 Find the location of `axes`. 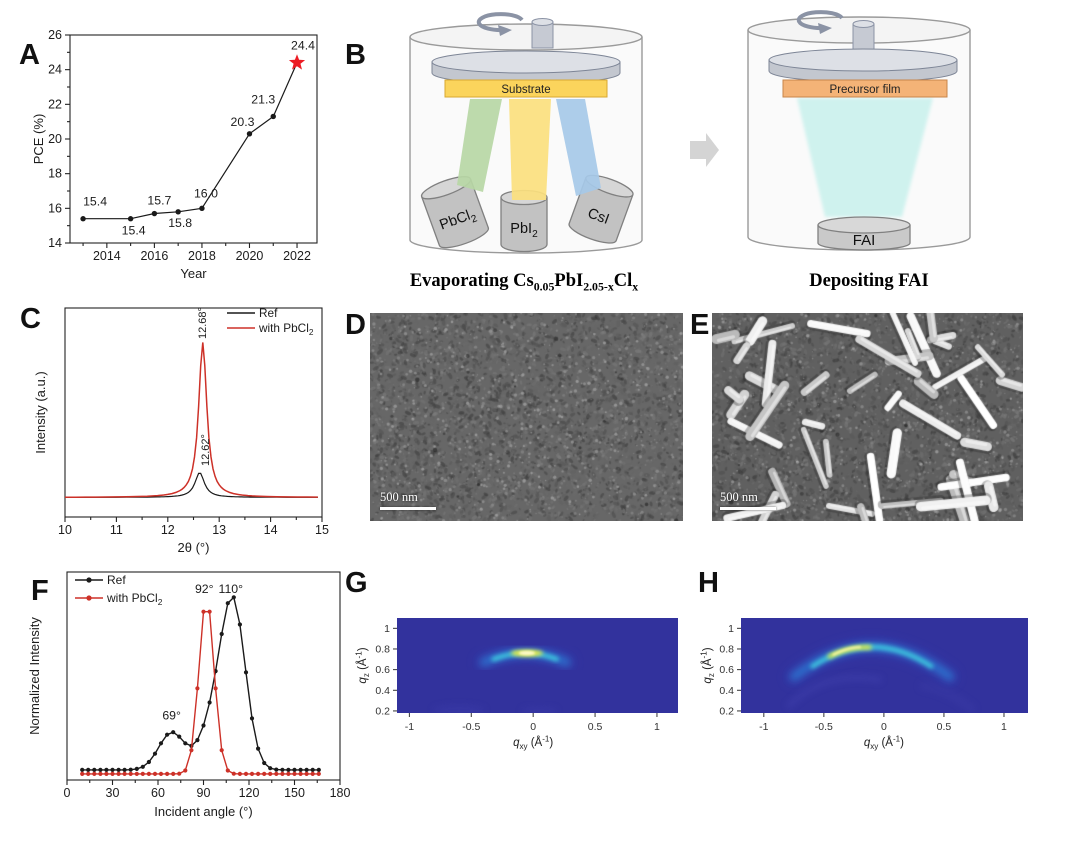

axes is located at coordinates (871, 672).